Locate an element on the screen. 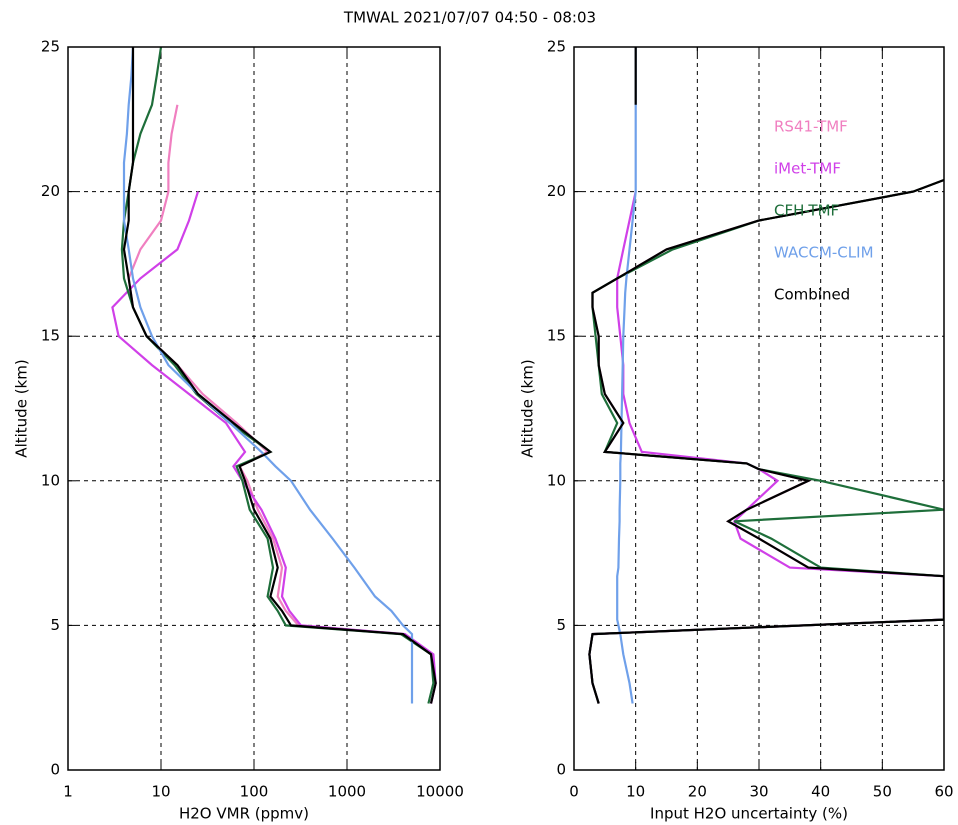 The height and width of the screenshot is (825, 958). x-tick-label: 40 is located at coordinates (820, 792).